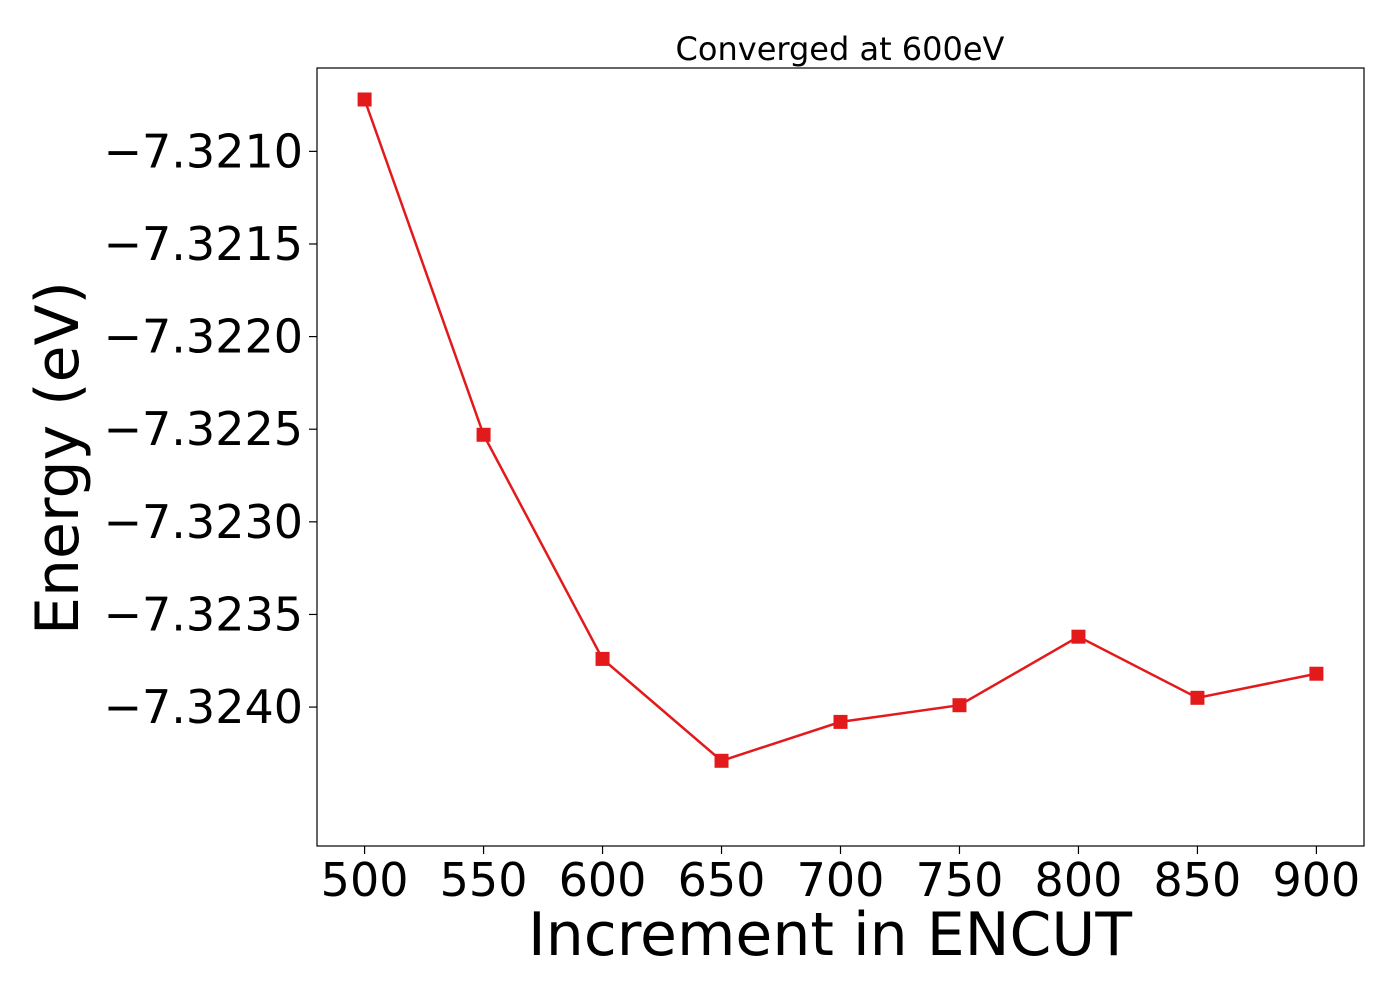 This screenshot has height=1004, width=1400. I want to click on y-axis-label: Energy (eV), so click(58, 458).